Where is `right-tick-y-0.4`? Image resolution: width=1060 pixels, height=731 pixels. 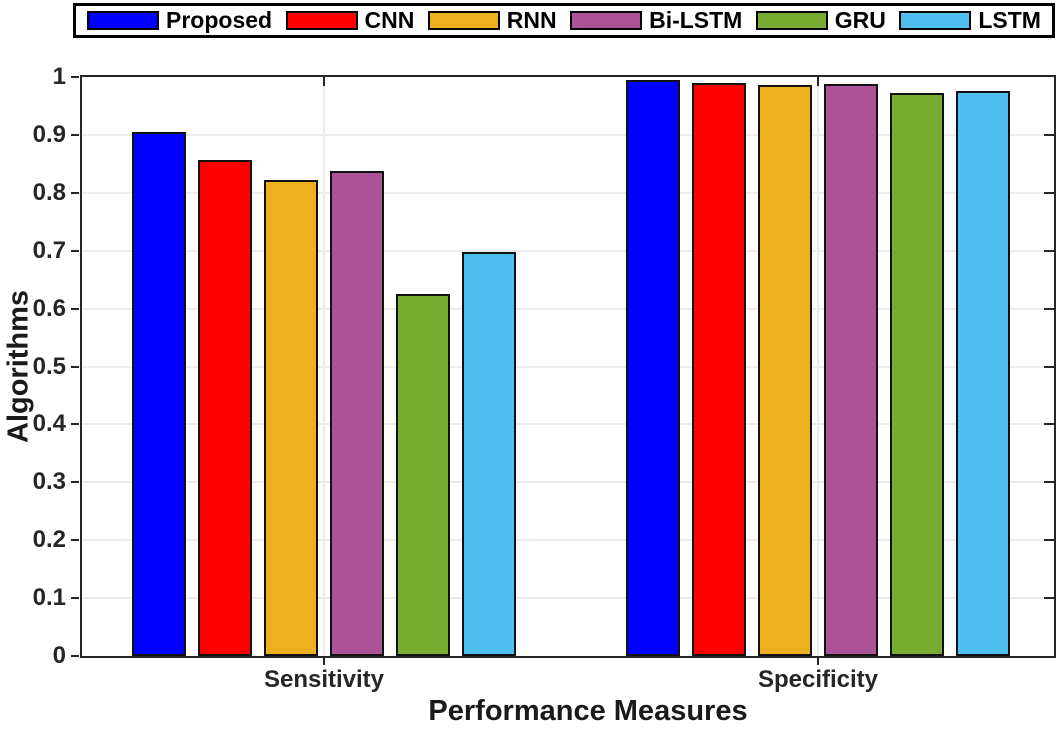 right-tick-y-0.4 is located at coordinates (1049, 424).